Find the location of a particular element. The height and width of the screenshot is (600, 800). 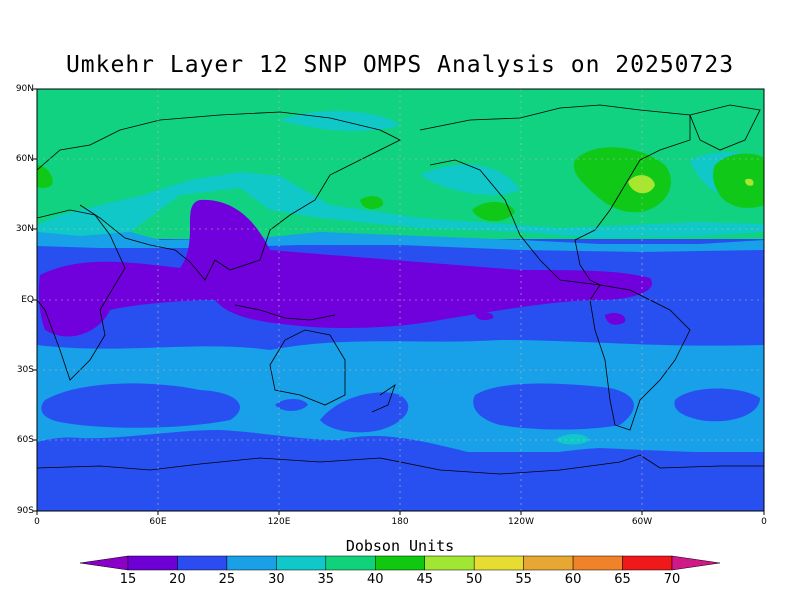

band-45-e is located at coordinates (45, 177).